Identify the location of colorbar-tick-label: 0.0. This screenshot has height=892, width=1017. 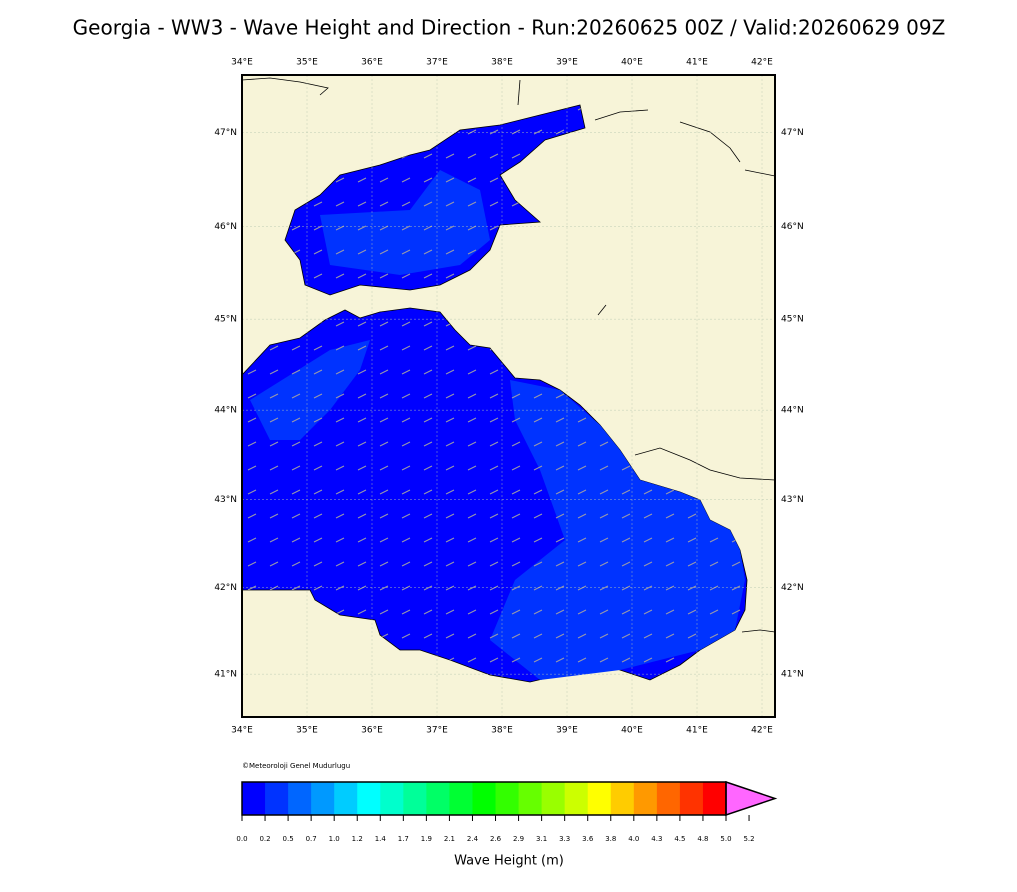
(241, 839).